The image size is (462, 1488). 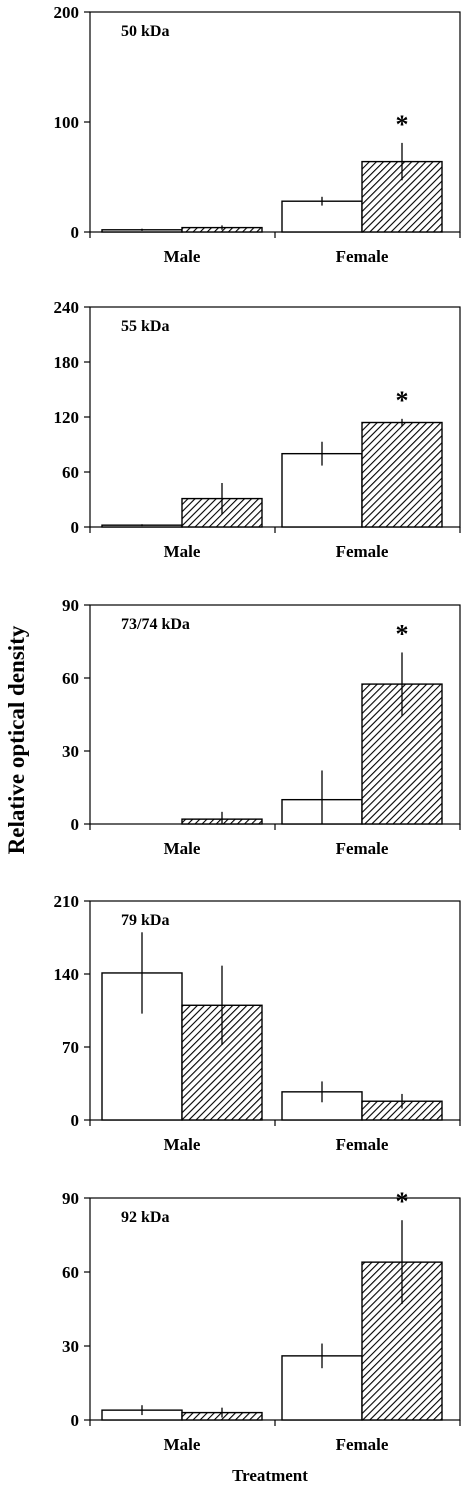 I want to click on y-tick-label: 120, so click(x=67, y=417).